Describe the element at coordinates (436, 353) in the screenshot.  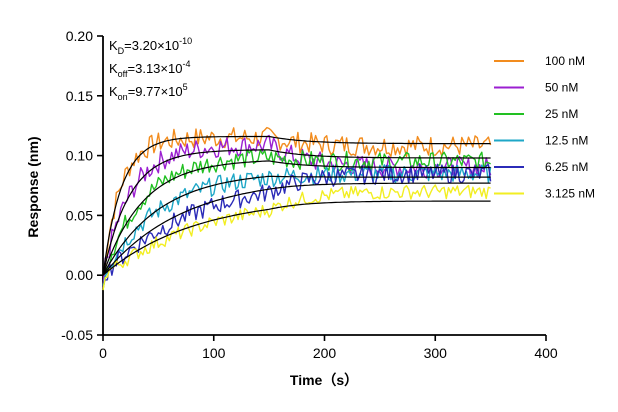
I see `x-tick-label: 300` at that location.